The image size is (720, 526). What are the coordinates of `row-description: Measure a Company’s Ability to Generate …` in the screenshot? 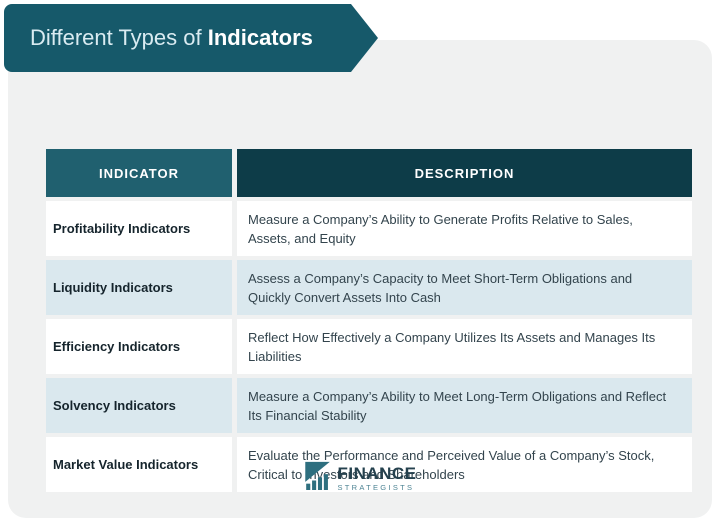 It's located at (464, 228).